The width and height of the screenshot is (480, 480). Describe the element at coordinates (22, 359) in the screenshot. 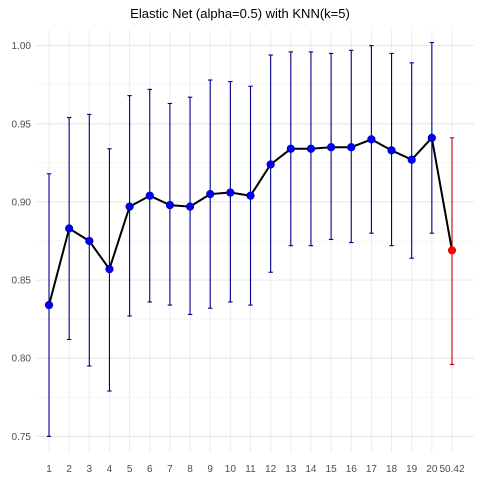

I see `y-tick-label: 0.80` at that location.